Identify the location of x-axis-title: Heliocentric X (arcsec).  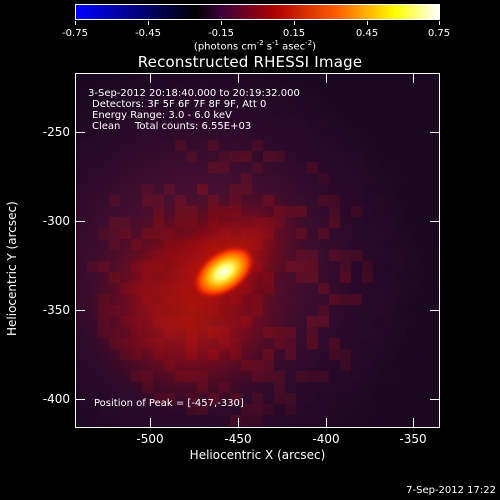
(257, 455).